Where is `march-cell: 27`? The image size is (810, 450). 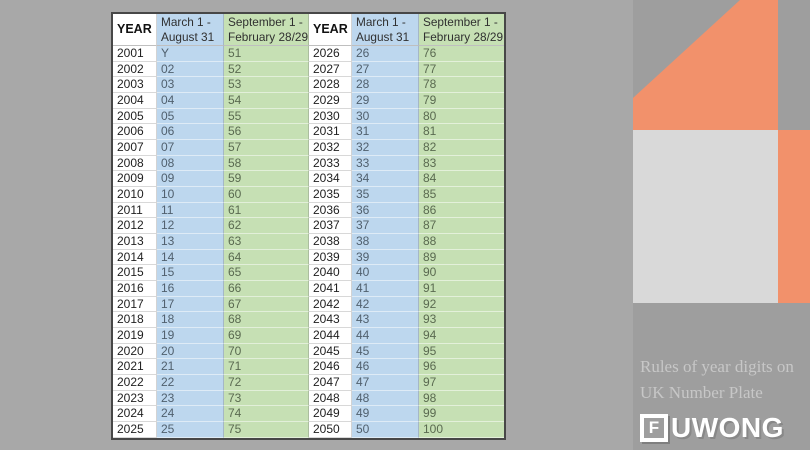
march-cell: 27 is located at coordinates (385, 69).